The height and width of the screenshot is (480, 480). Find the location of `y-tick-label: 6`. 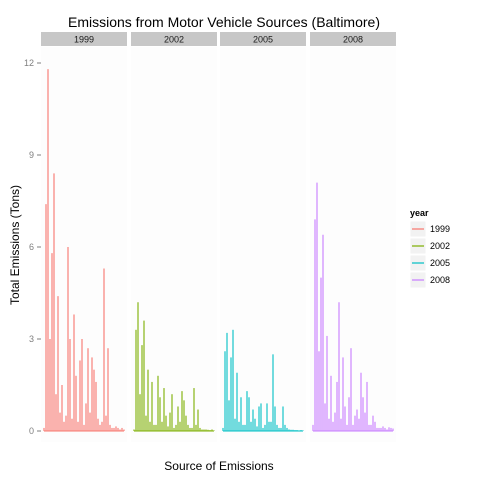

y-tick-label: 6 is located at coordinates (31, 247).